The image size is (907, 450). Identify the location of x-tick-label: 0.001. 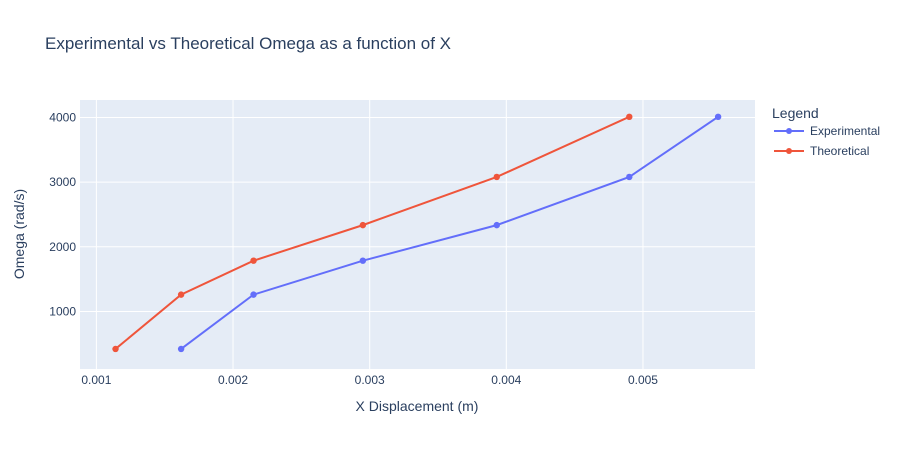
(96, 380).